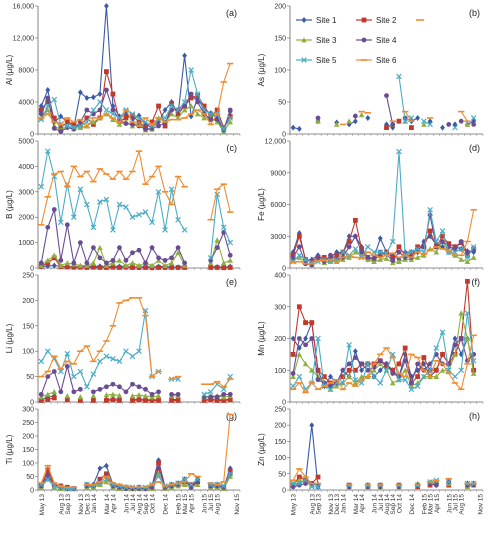  What do you see at coordinates (343, 504) in the screenshot?
I see `x-tick-label: Jan 14` at bounding box center [343, 504].